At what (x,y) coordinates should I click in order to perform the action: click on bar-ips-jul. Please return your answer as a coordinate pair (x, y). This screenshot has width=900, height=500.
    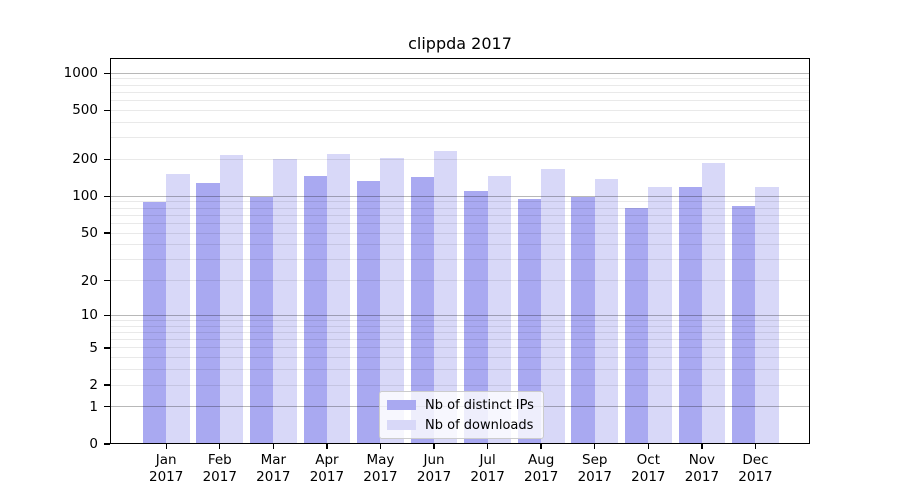
    Looking at the image, I should click on (476, 317).